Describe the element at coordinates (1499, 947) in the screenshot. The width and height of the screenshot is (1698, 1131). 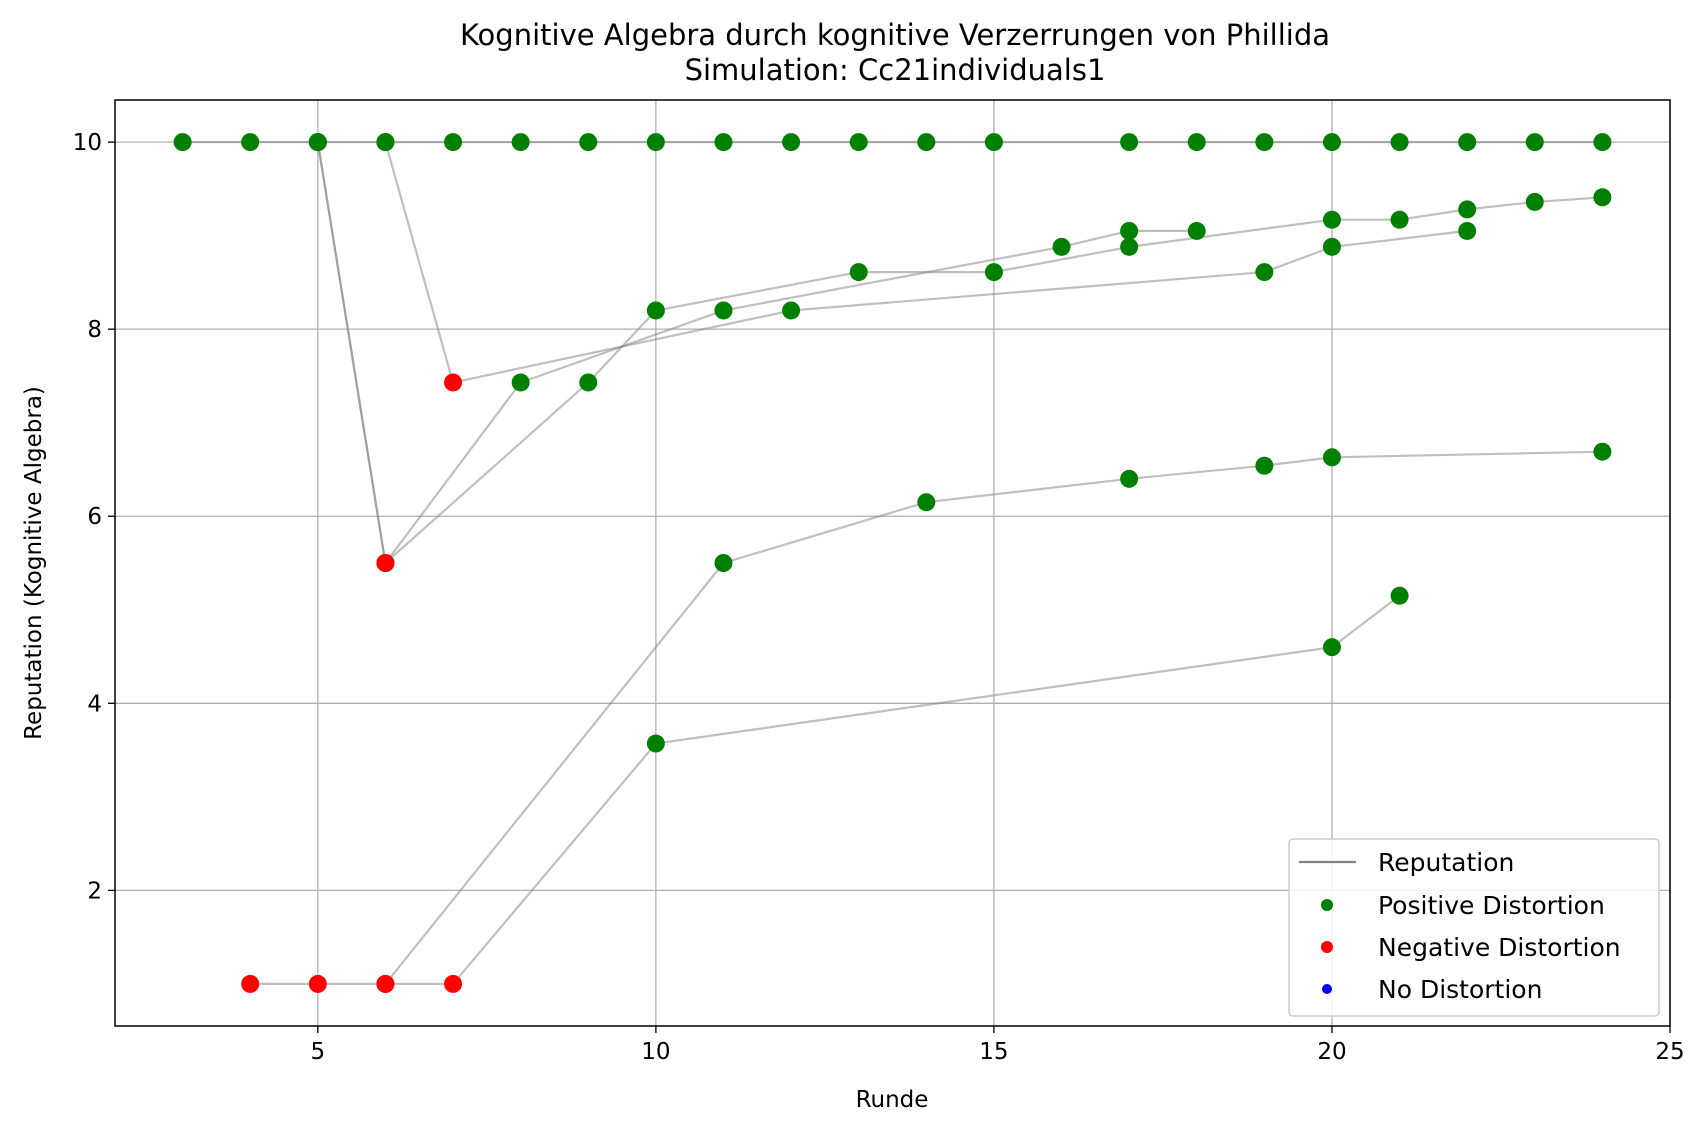
I see `legend-label-negative: Negative Distortion` at that location.